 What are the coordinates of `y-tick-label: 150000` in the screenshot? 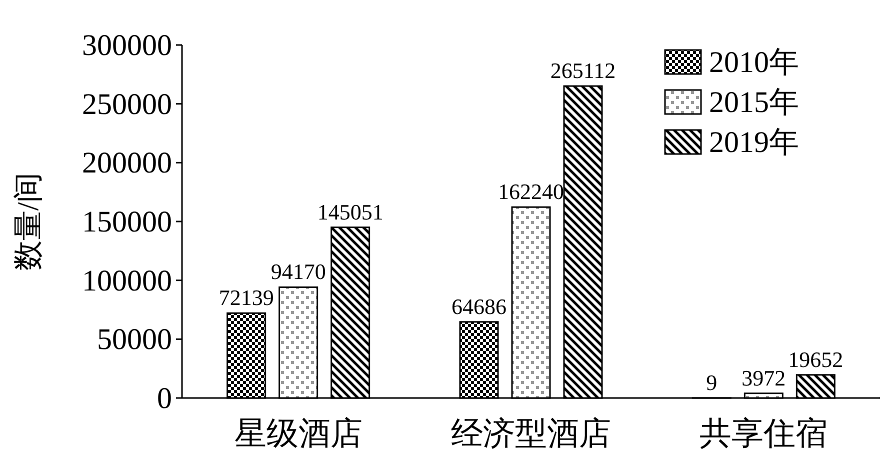 It's located at (127, 222).